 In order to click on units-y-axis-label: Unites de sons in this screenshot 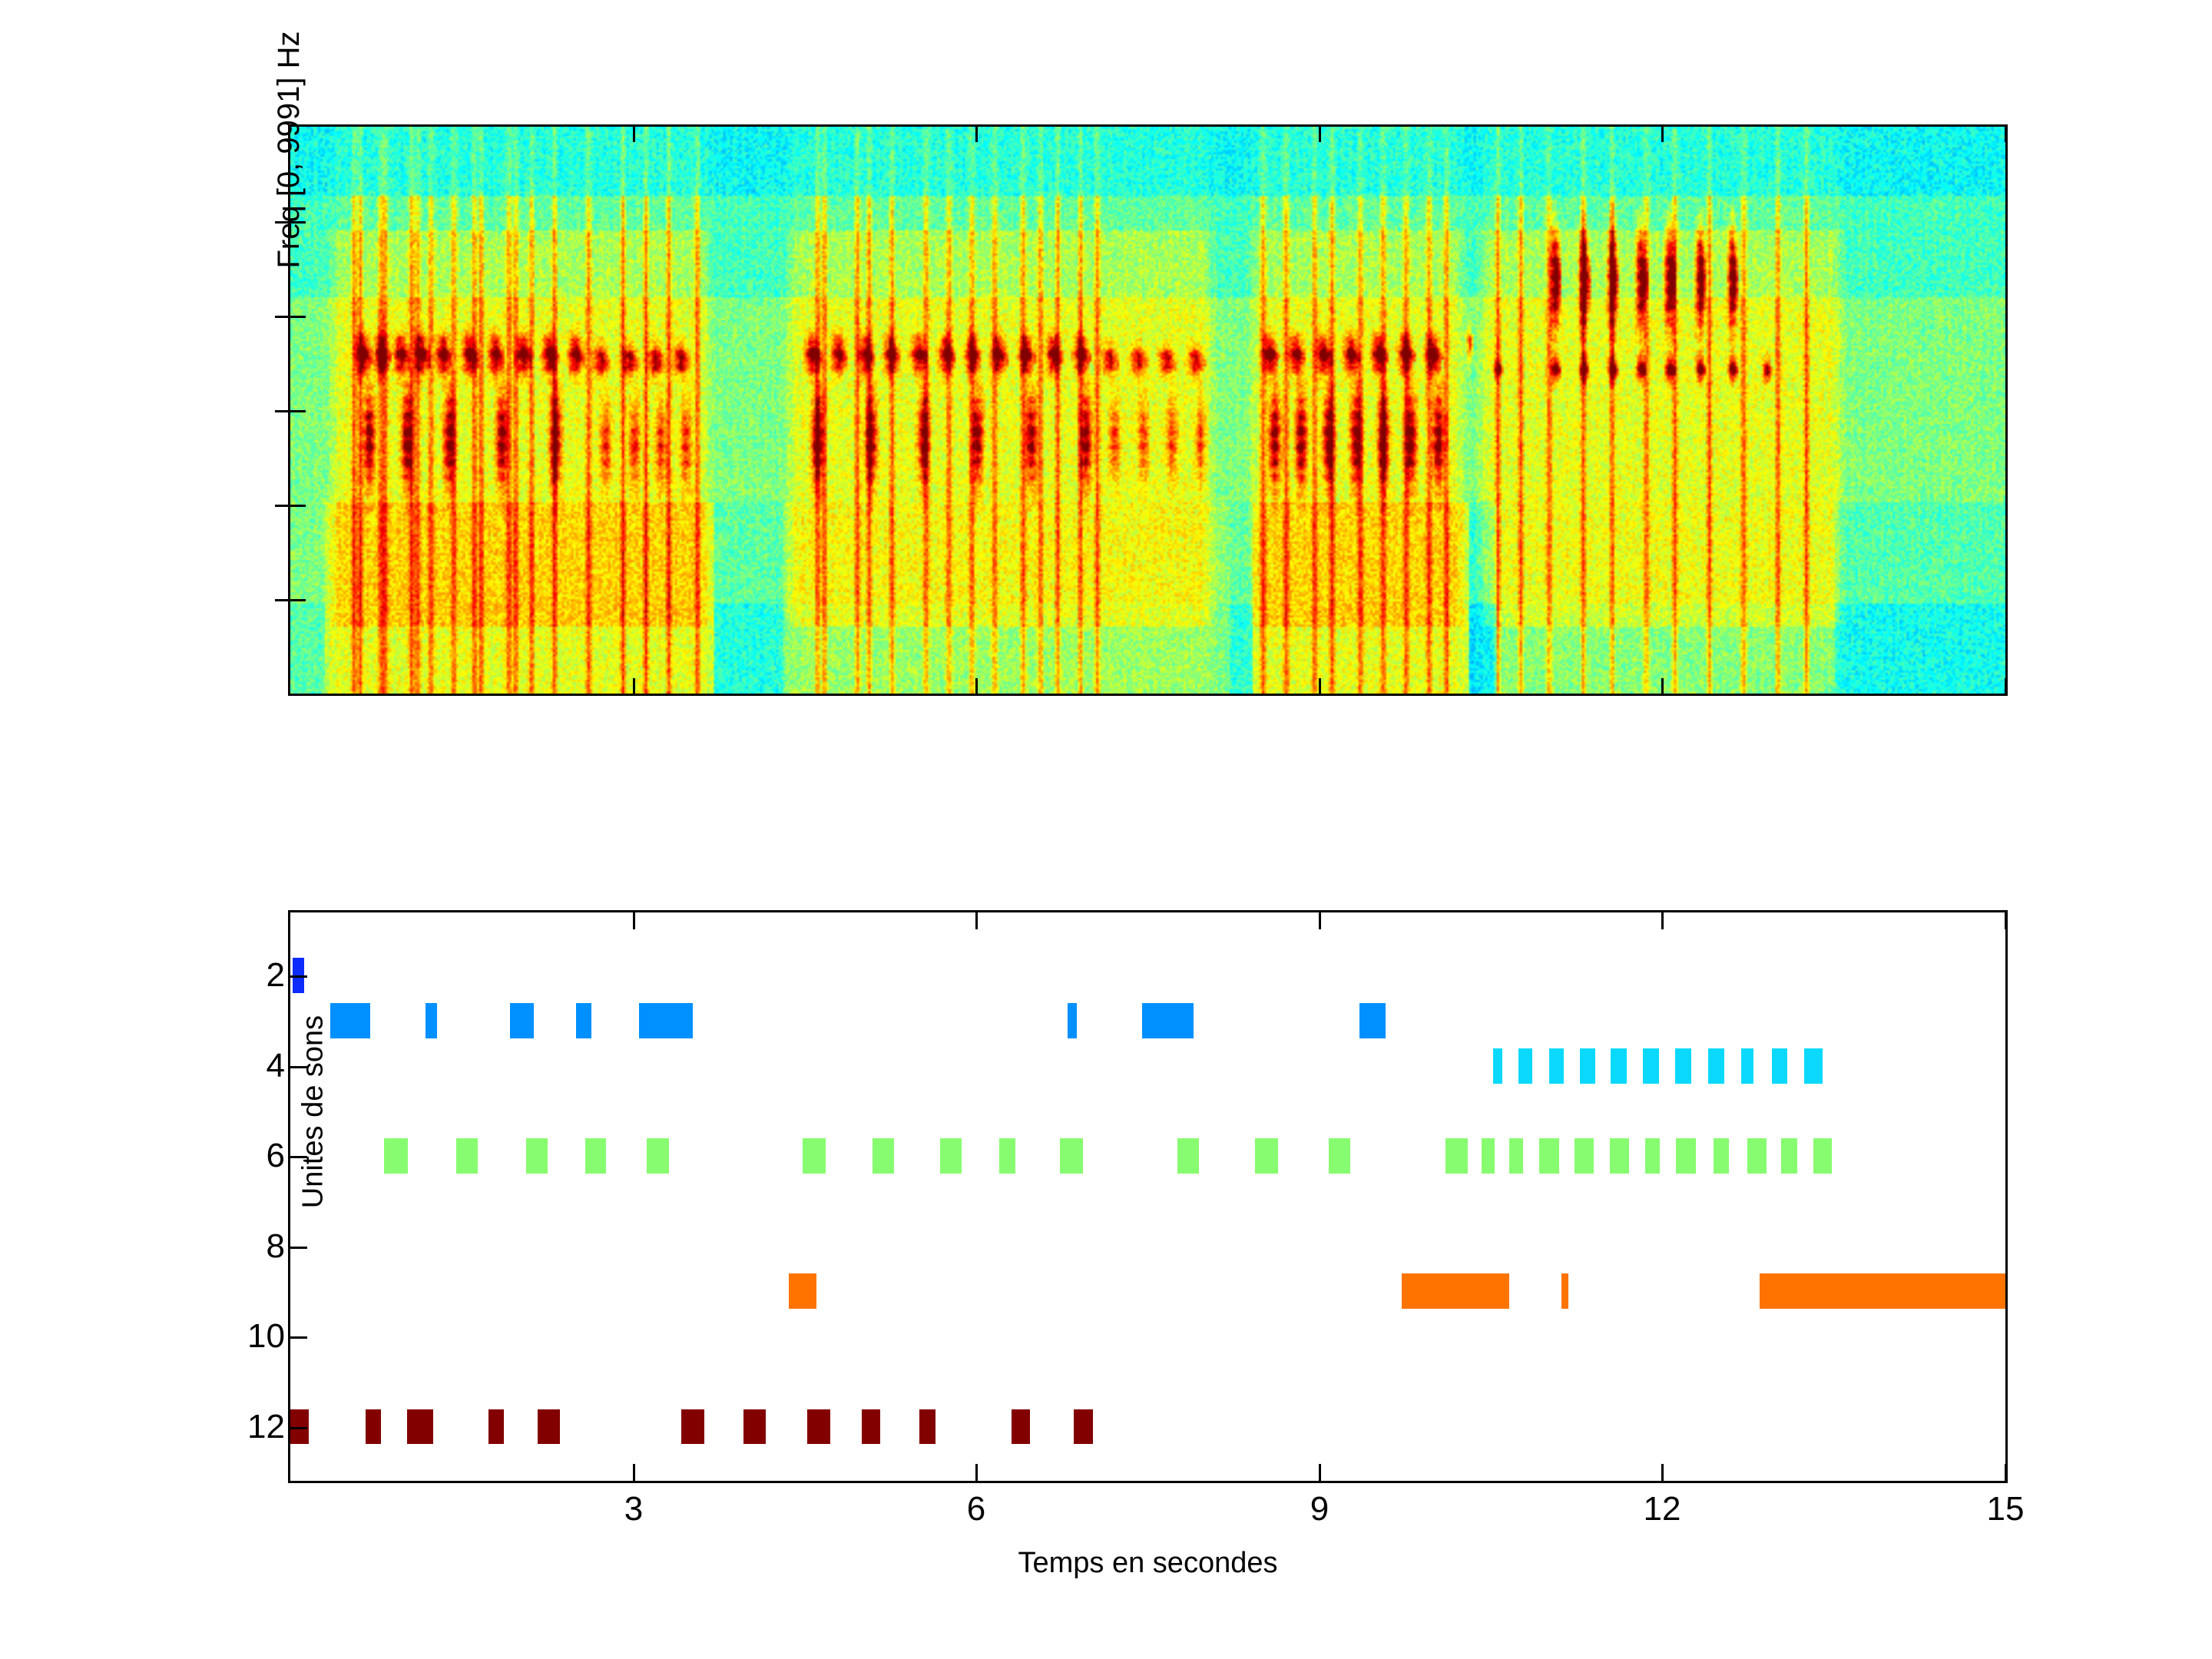, I will do `click(312, 1112)`.